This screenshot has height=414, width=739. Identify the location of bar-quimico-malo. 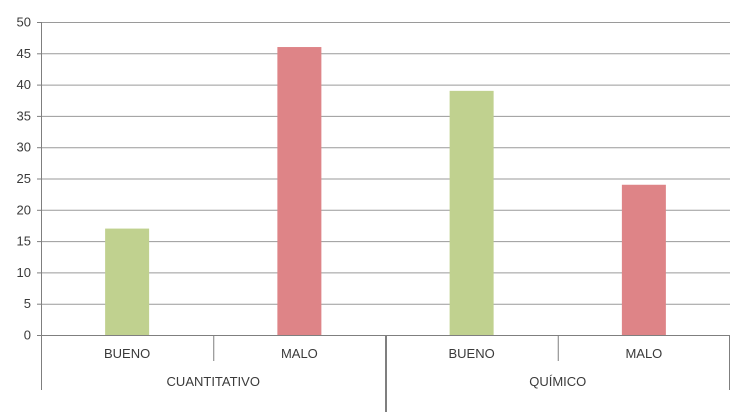
(643, 259).